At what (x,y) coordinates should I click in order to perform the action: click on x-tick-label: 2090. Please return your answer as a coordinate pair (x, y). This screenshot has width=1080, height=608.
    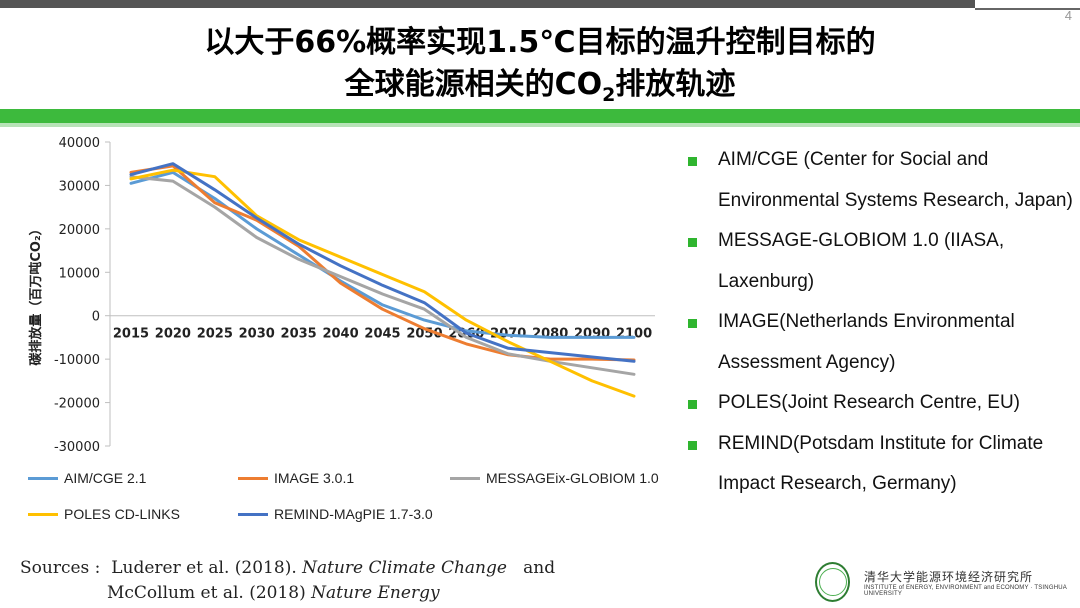
    Looking at the image, I should click on (592, 334).